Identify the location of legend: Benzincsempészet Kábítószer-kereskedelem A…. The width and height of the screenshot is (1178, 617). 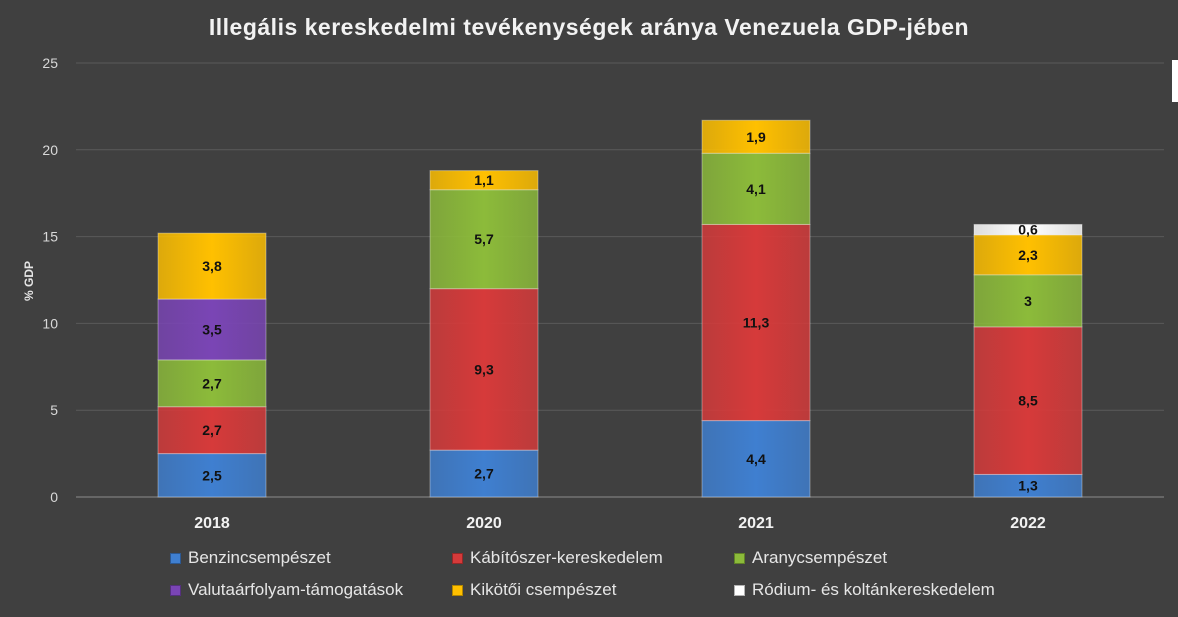
(610, 574).